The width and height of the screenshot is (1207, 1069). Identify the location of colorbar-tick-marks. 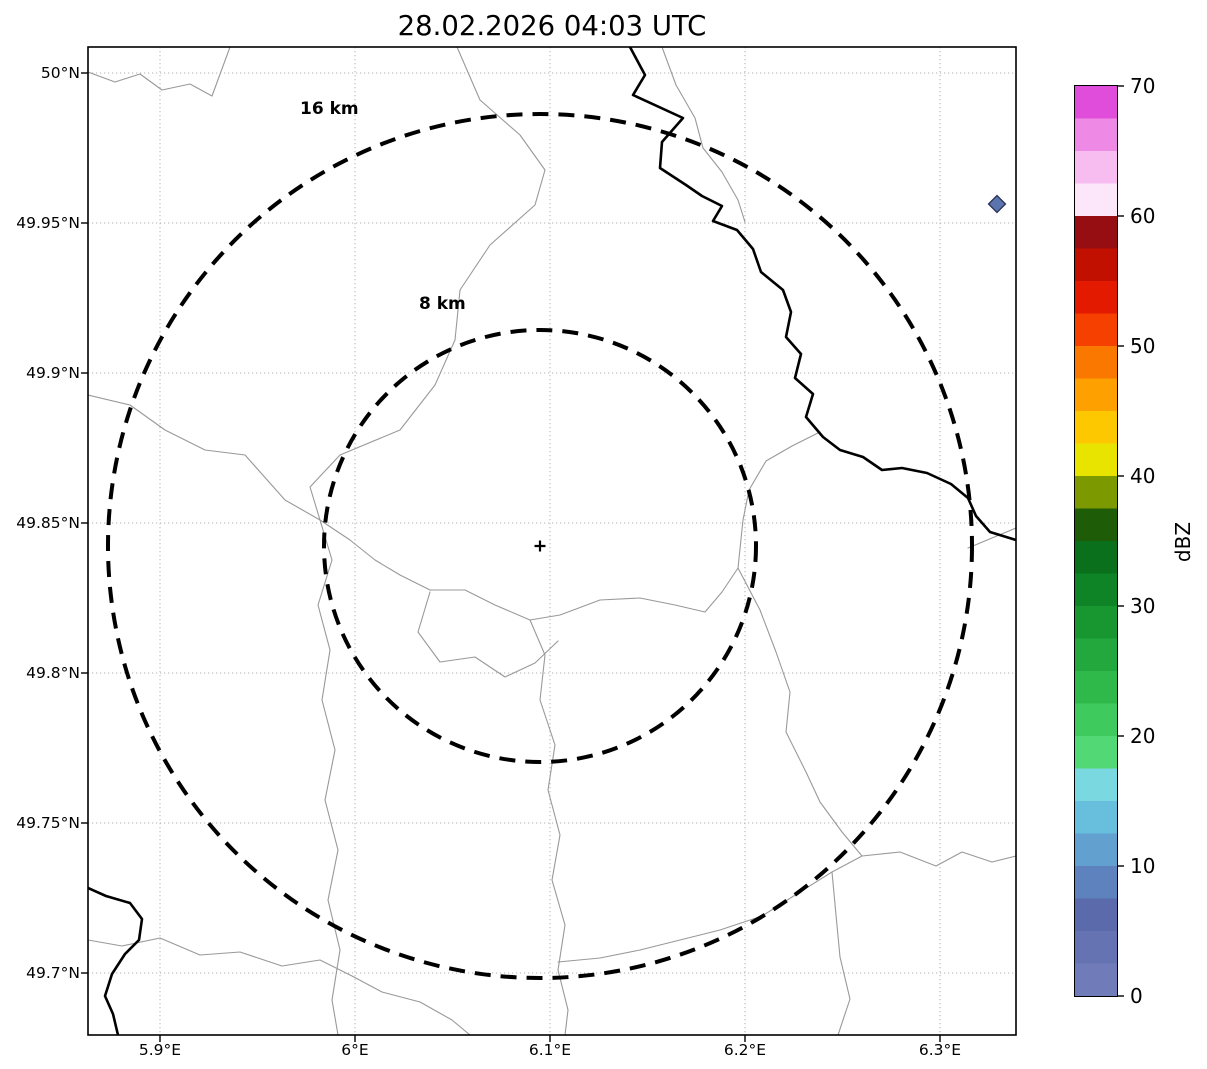
(1121, 541).